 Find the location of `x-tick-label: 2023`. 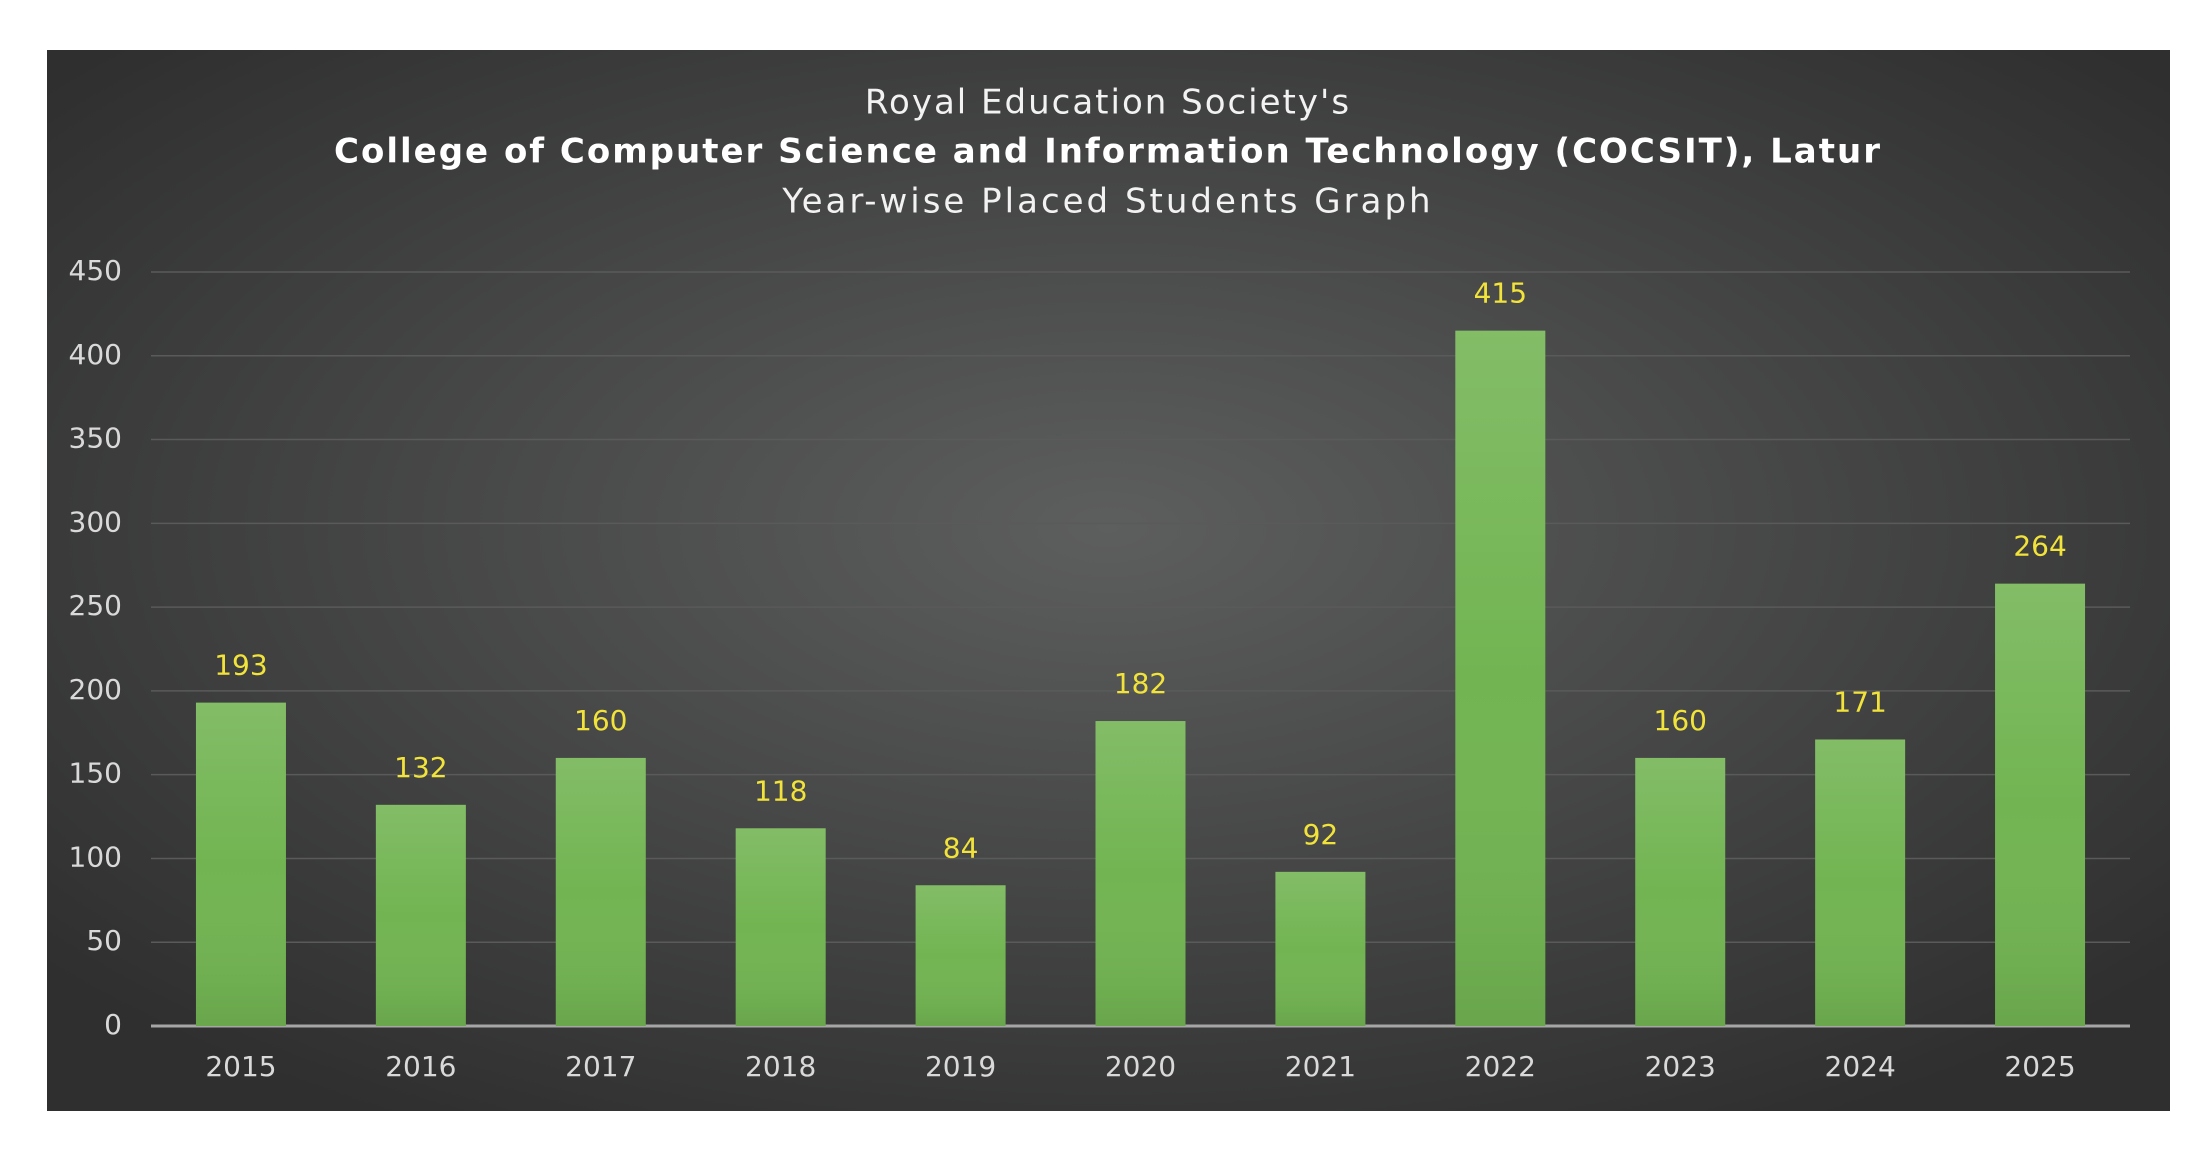

x-tick-label: 2023 is located at coordinates (1680, 1066).